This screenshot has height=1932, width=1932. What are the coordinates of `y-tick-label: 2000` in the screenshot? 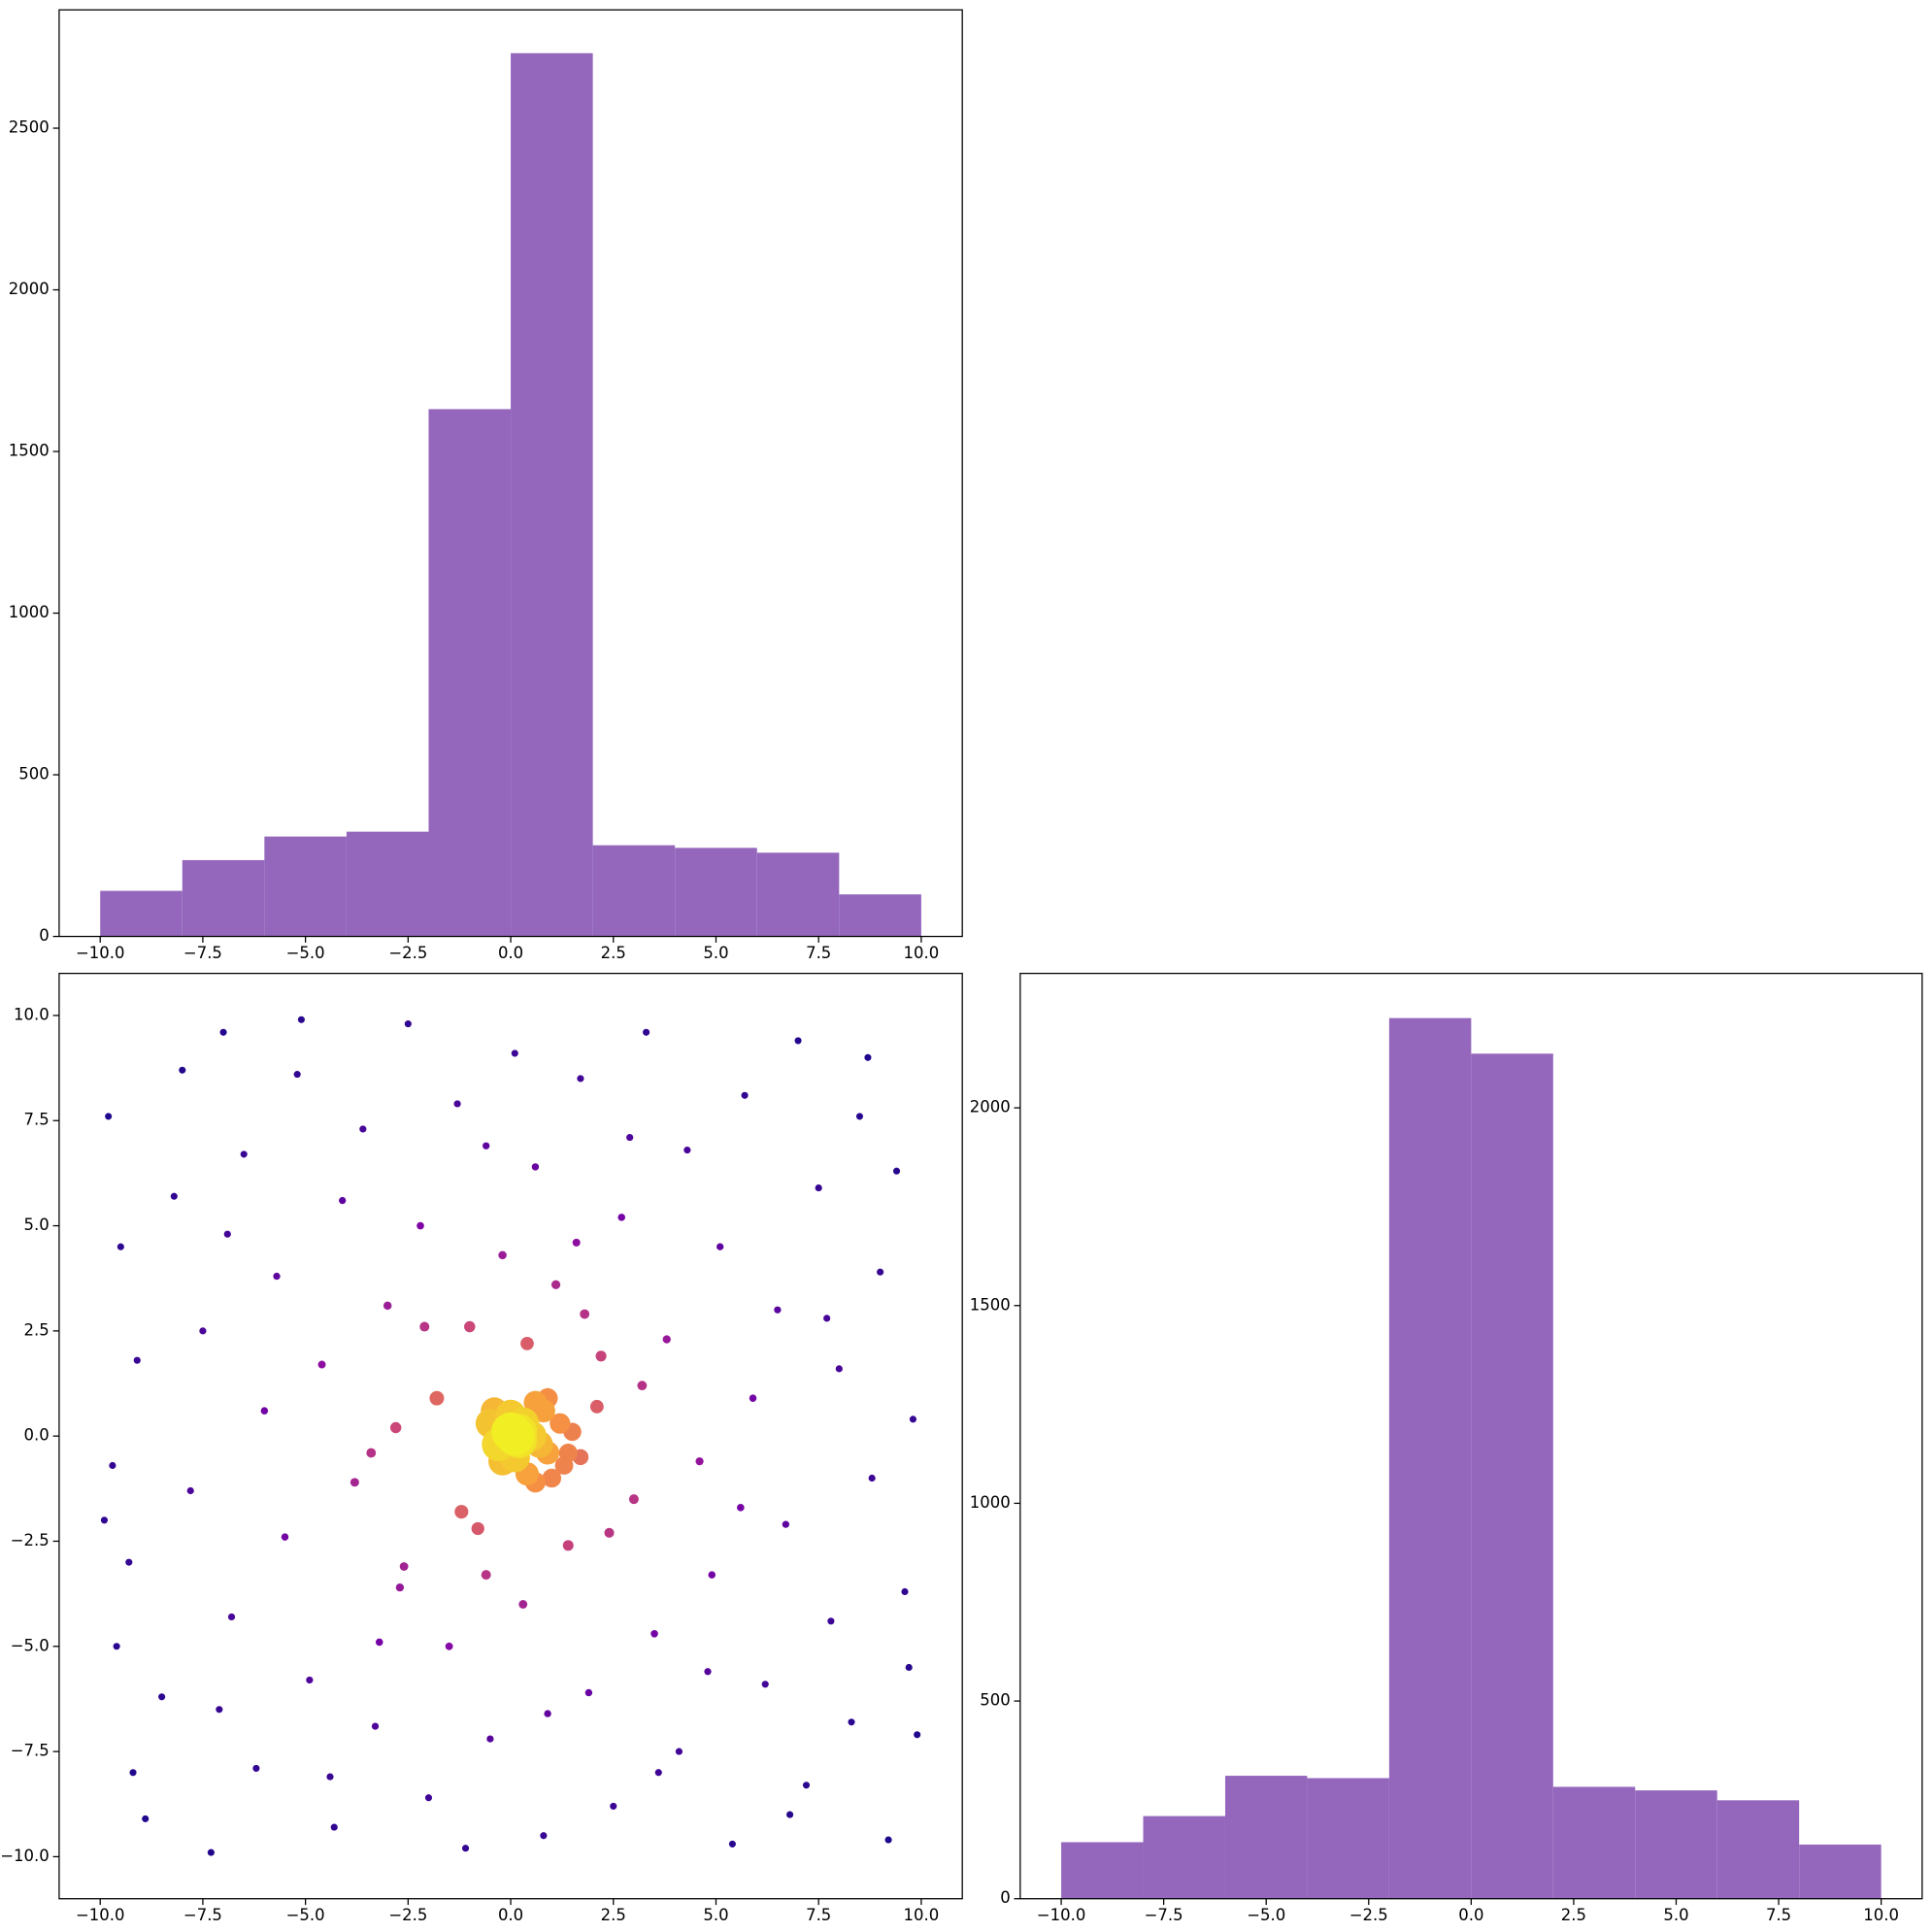 It's located at (29, 289).